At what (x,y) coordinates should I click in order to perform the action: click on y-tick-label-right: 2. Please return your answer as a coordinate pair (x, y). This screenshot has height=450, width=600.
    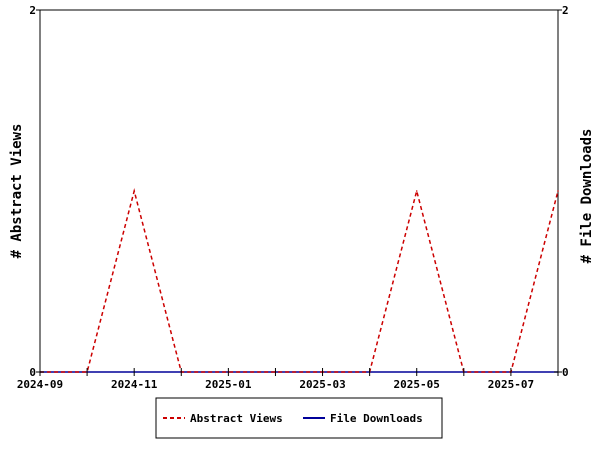
    Looking at the image, I should click on (565, 10).